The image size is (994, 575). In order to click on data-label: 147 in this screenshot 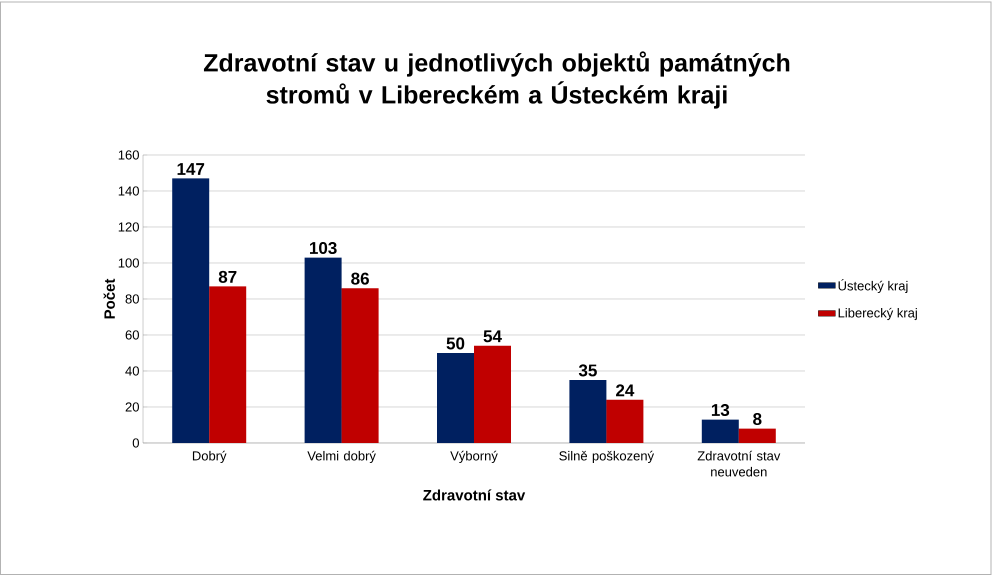, I will do `click(191, 169)`.